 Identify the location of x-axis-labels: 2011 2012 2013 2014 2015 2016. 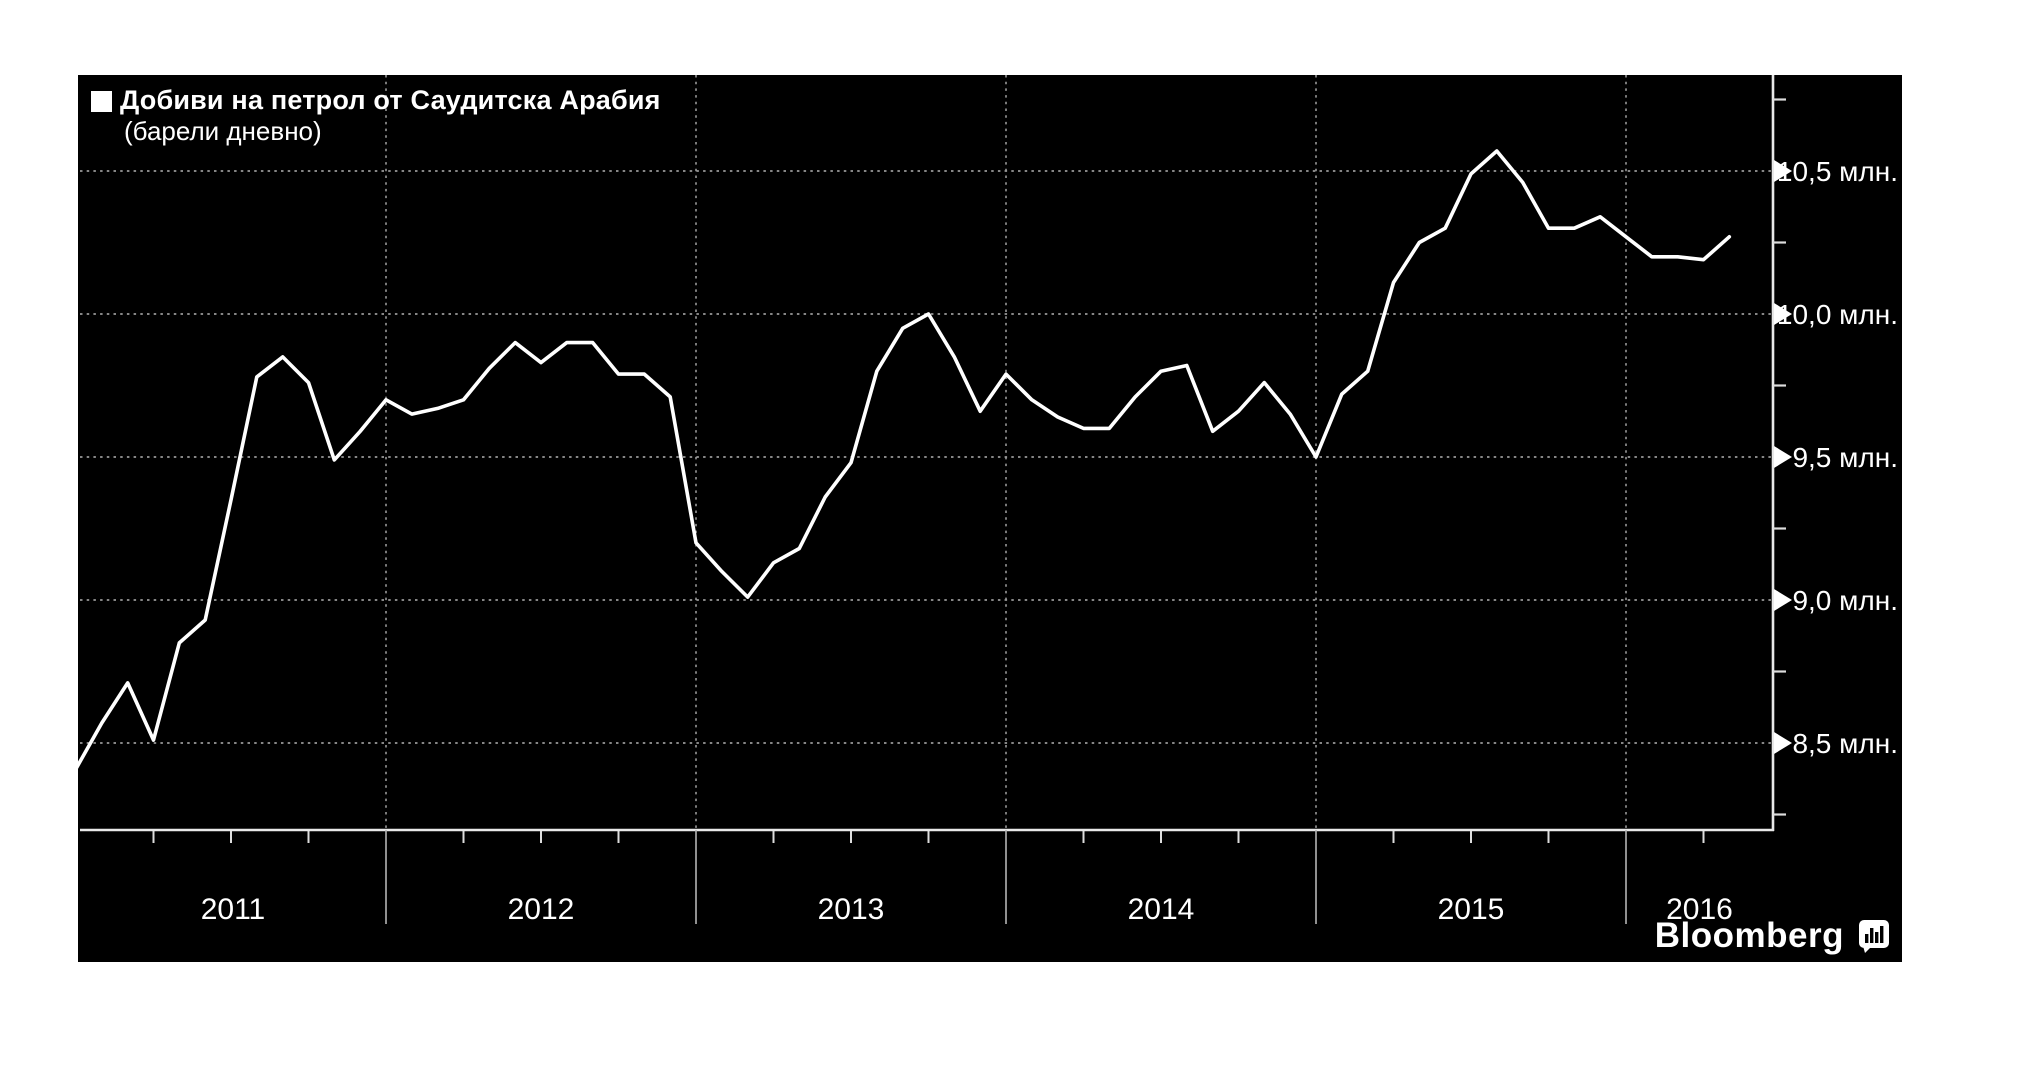
(967, 878).